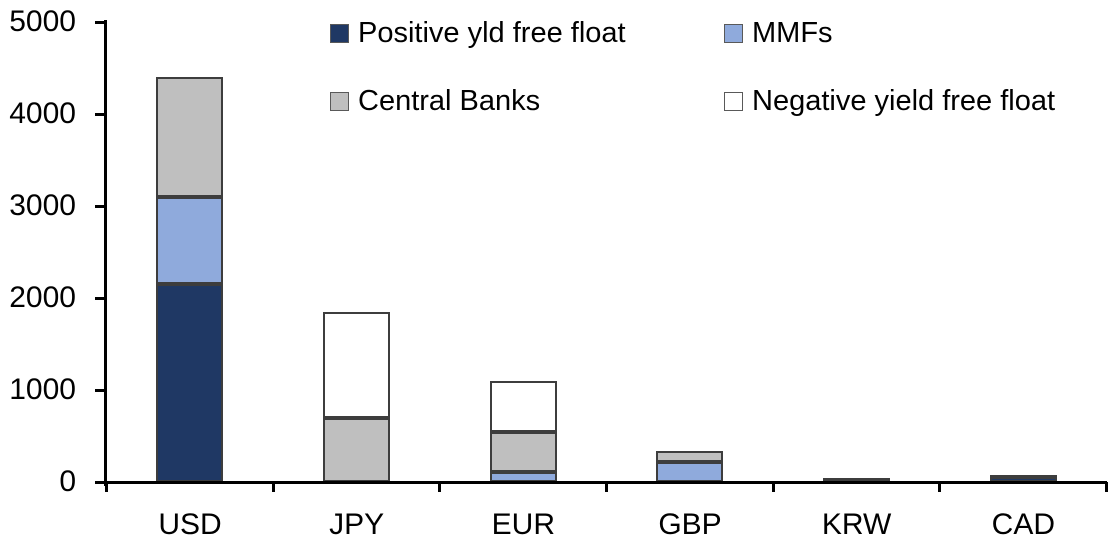 This screenshot has height=556, width=1109. Describe the element at coordinates (523, 452) in the screenshot. I see `bar-segment-eur-central-banks` at that location.